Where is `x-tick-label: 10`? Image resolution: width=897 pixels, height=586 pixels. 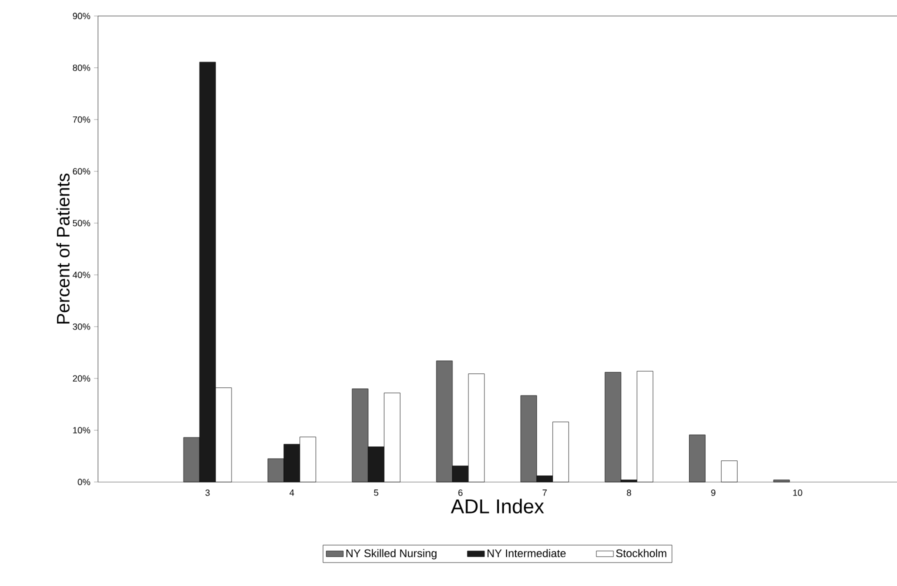 x-tick-label: 10 is located at coordinates (797, 493).